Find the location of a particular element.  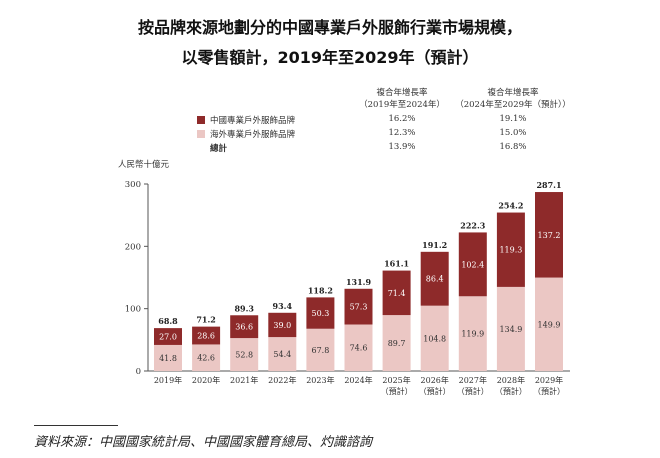

cagr2-overseas: 15.0% is located at coordinates (513, 133).